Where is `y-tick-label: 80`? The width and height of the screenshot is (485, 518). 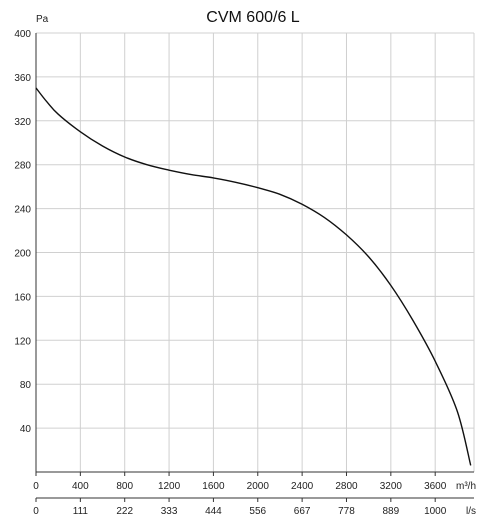
y-tick-label: 80 is located at coordinates (26, 385).